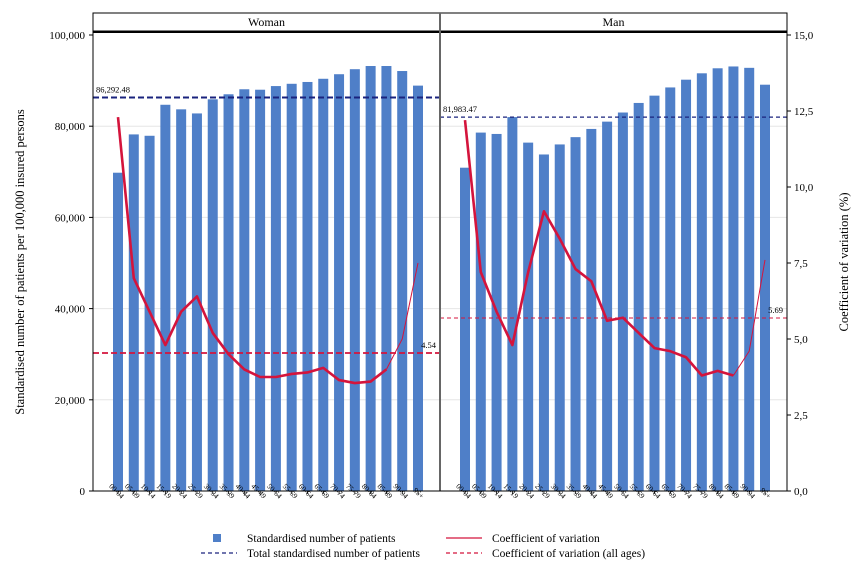 This screenshot has height=576, width=864. I want to click on y2-tick-label: 12,5, so click(804, 112).